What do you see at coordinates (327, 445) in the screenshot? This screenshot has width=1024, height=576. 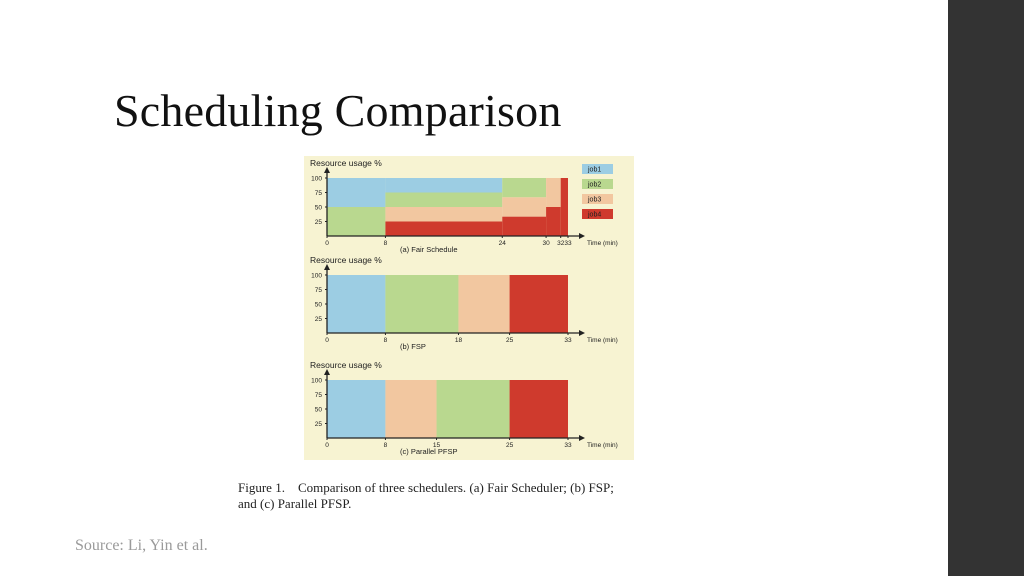 I see `xtick-label-panel3-0: 0` at bounding box center [327, 445].